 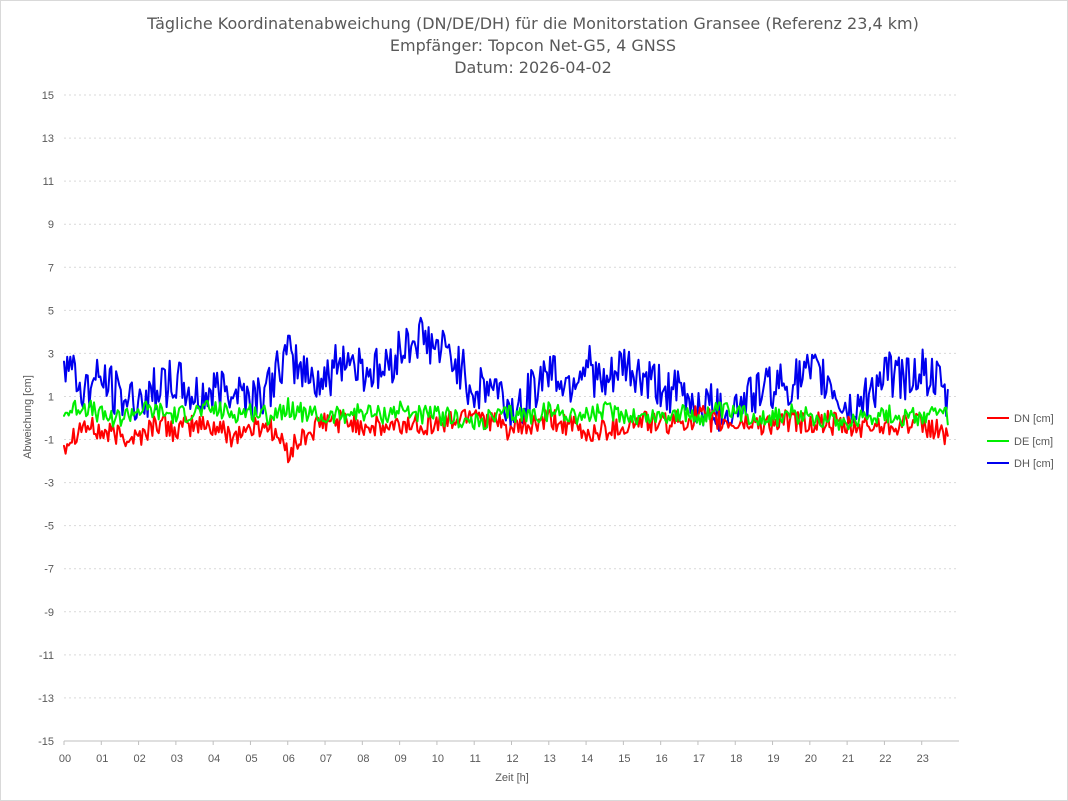 What do you see at coordinates (28, 417) in the screenshot?
I see `y-axis-title: Abweichung [cm]` at bounding box center [28, 417].